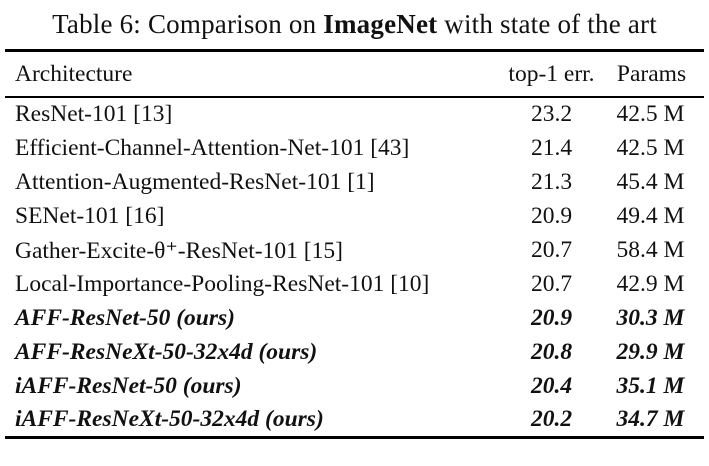  Describe the element at coordinates (94, 114) in the screenshot. I see `architecture-cell: ResNet-101 [13]` at that location.